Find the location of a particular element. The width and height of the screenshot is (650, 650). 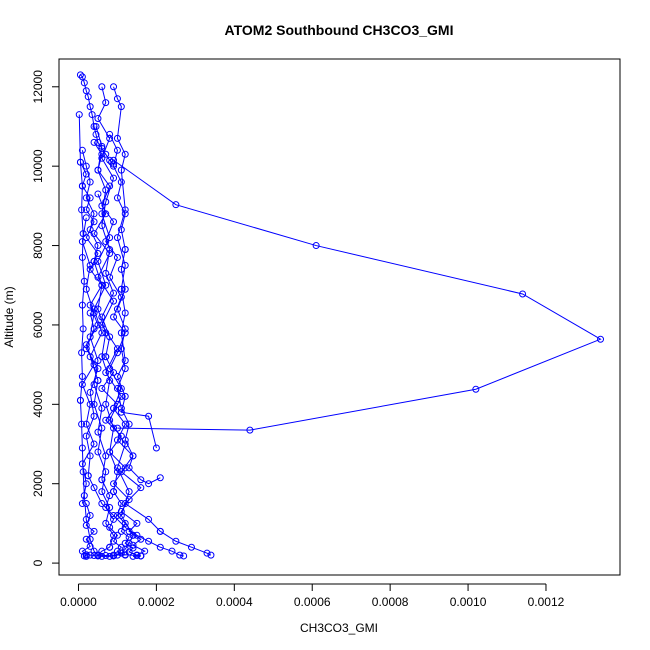

x-tick-label: 0.0006 is located at coordinates (312, 602).